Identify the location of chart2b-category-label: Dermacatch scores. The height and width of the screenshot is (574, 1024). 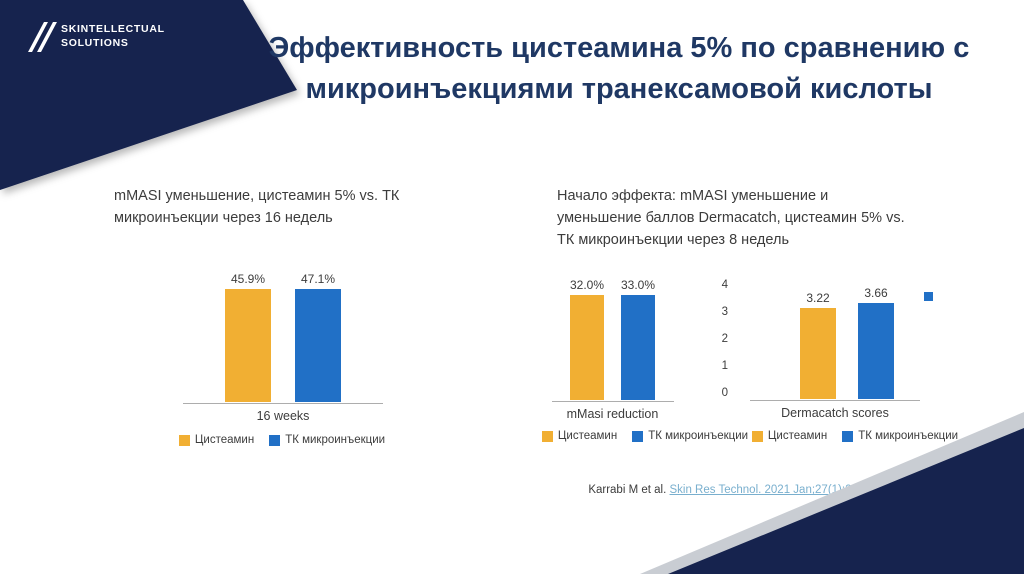
(835, 413).